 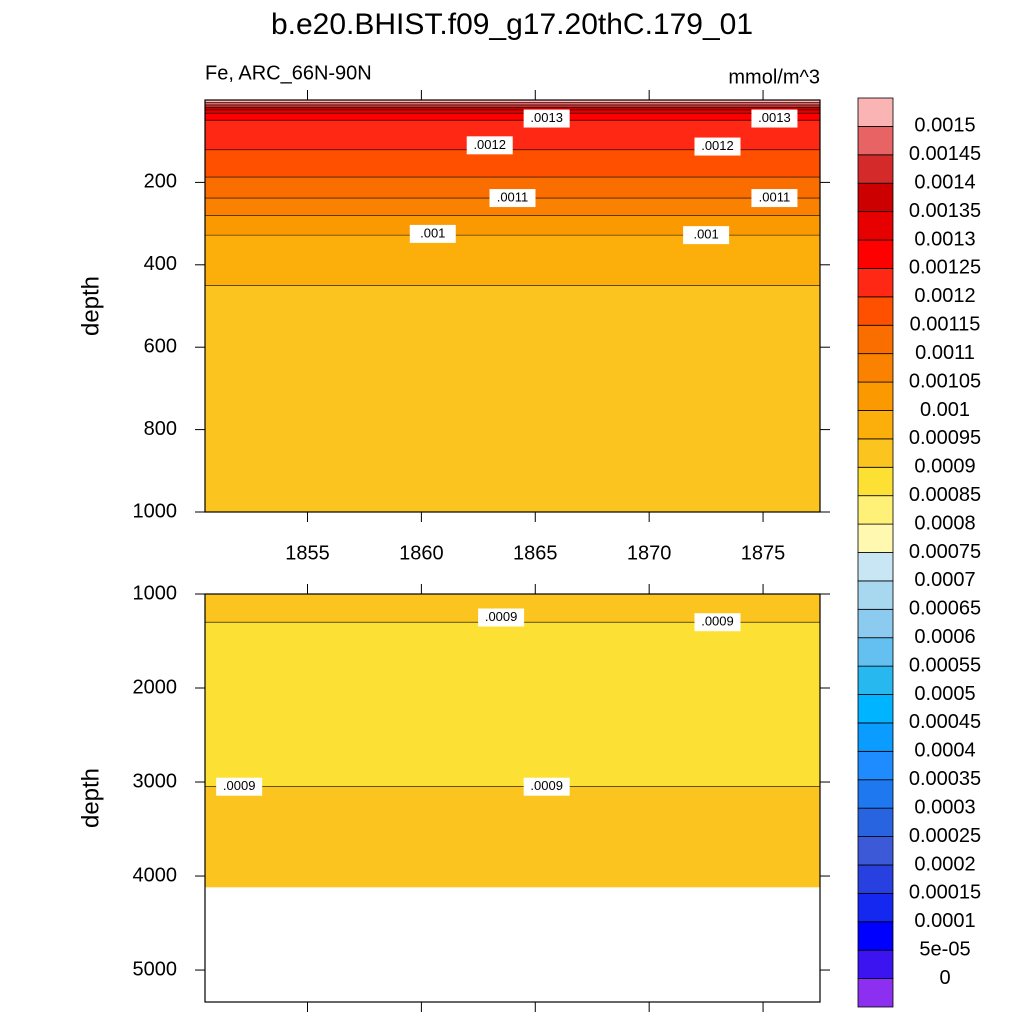 I want to click on colorbar-label: 0, so click(x=944, y=978).